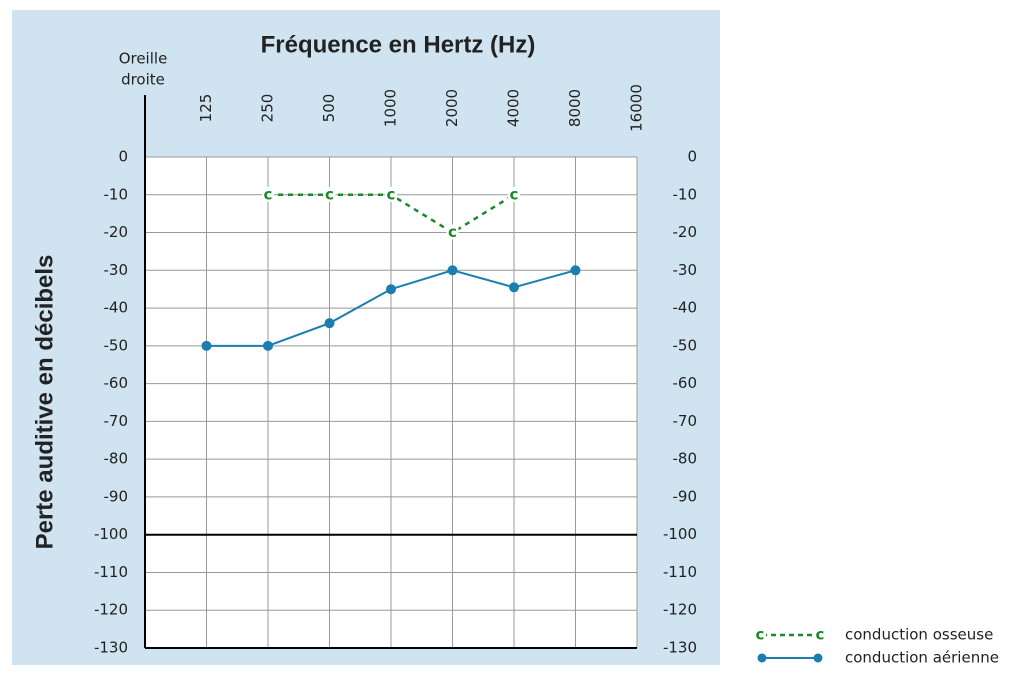 Image resolution: width=1030 pixels, height=673 pixels. I want to click on y2-tick-label: -70, so click(685, 421).